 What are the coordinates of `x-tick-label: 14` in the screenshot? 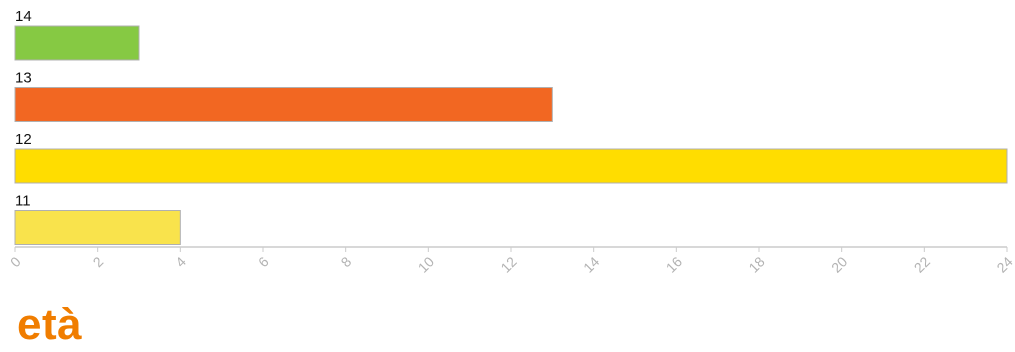 It's located at (591, 264).